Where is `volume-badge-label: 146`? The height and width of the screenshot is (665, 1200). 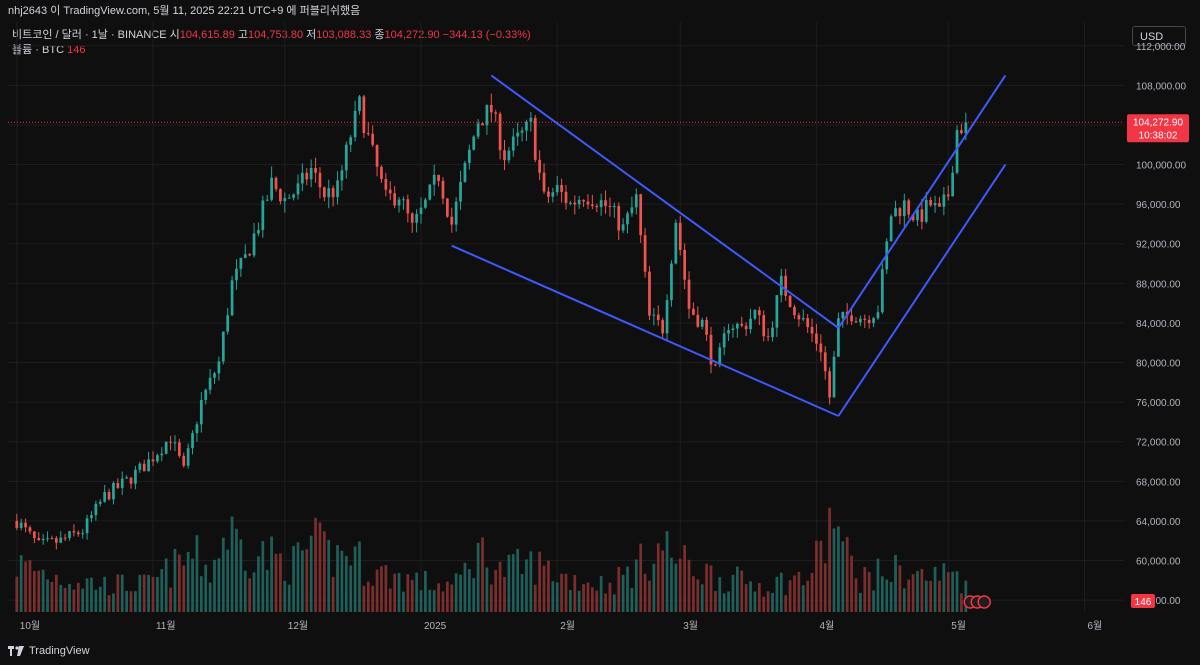
volume-badge-label: 146 is located at coordinates (1143, 602).